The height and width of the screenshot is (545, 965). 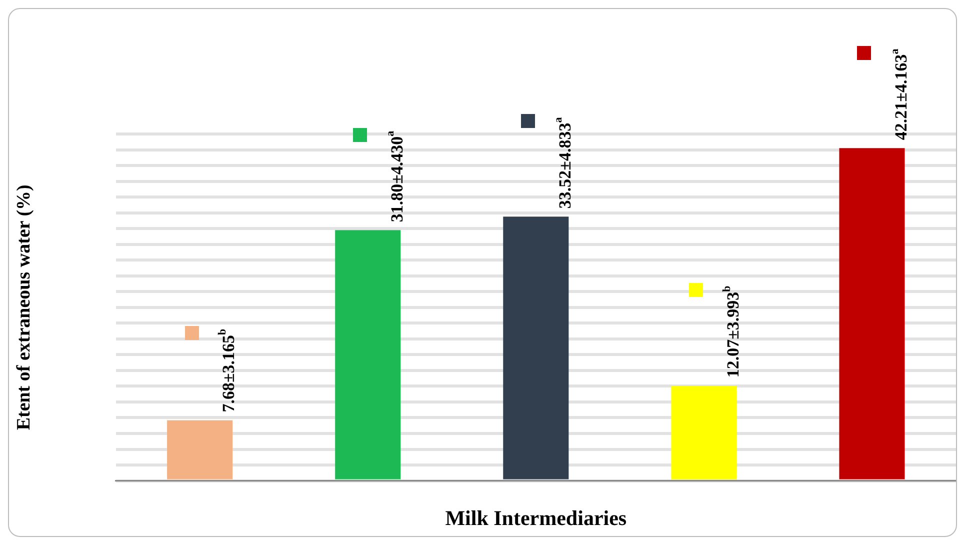 What do you see at coordinates (395, 176) in the screenshot?
I see `data-label: 31.80±4.430a` at bounding box center [395, 176].